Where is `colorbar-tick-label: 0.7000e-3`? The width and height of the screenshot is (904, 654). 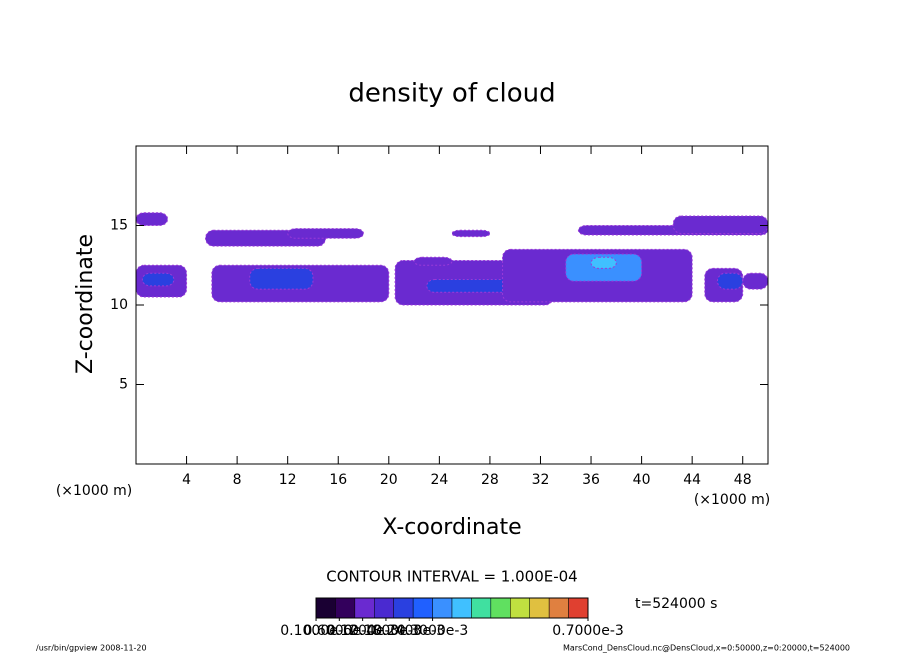
colorbar-tick-label: 0.7000e-3 is located at coordinates (588, 631).